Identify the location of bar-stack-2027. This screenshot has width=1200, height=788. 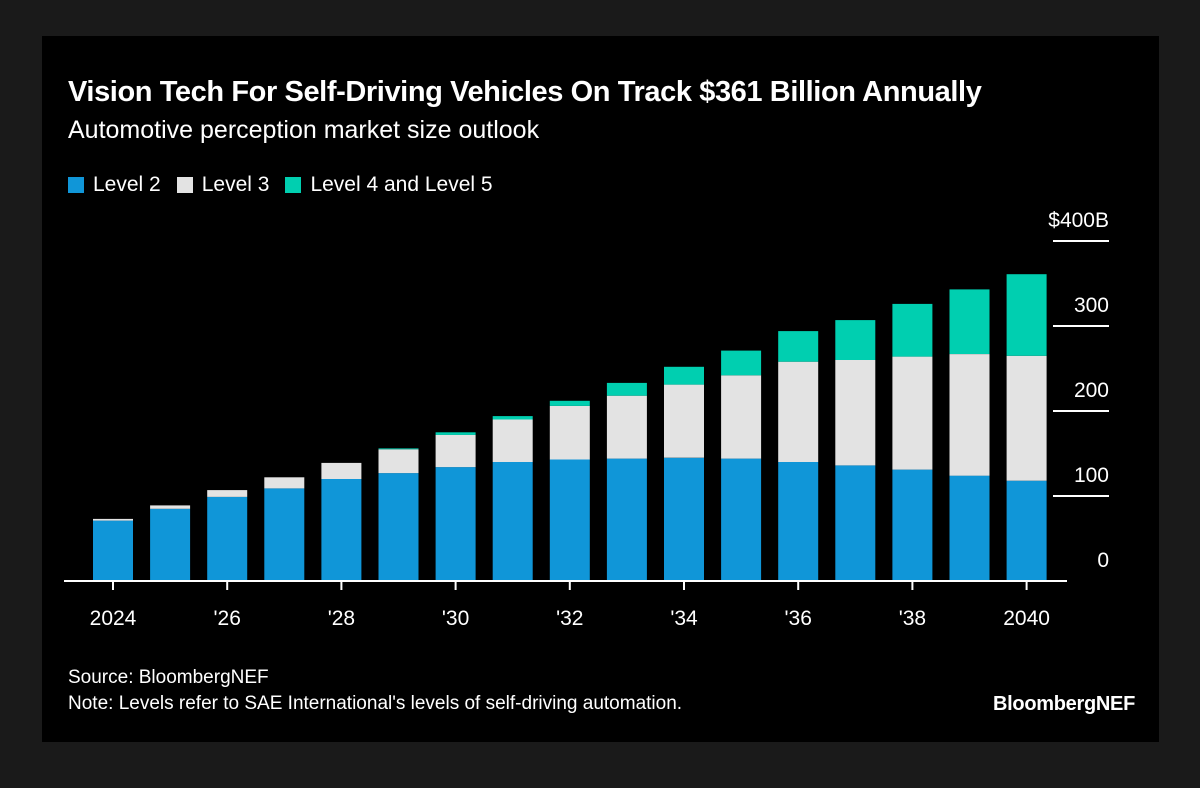
(284, 529).